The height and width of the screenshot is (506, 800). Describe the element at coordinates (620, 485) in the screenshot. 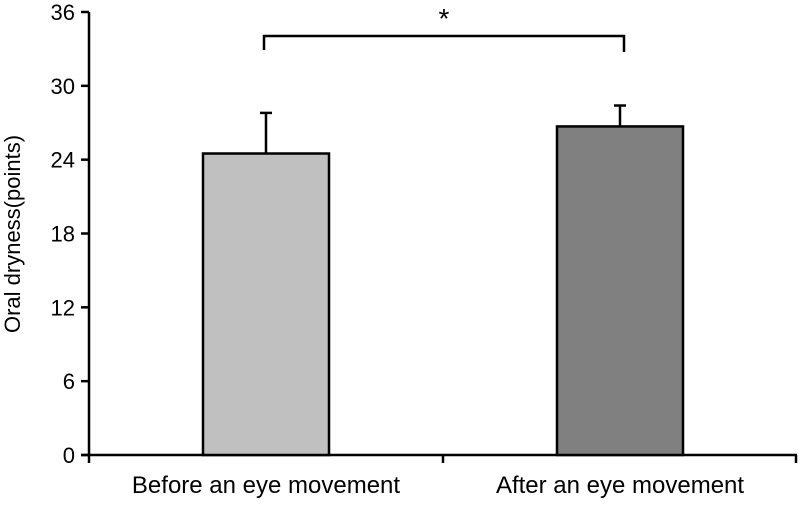

I see `x-category-label: After an eye movement` at that location.